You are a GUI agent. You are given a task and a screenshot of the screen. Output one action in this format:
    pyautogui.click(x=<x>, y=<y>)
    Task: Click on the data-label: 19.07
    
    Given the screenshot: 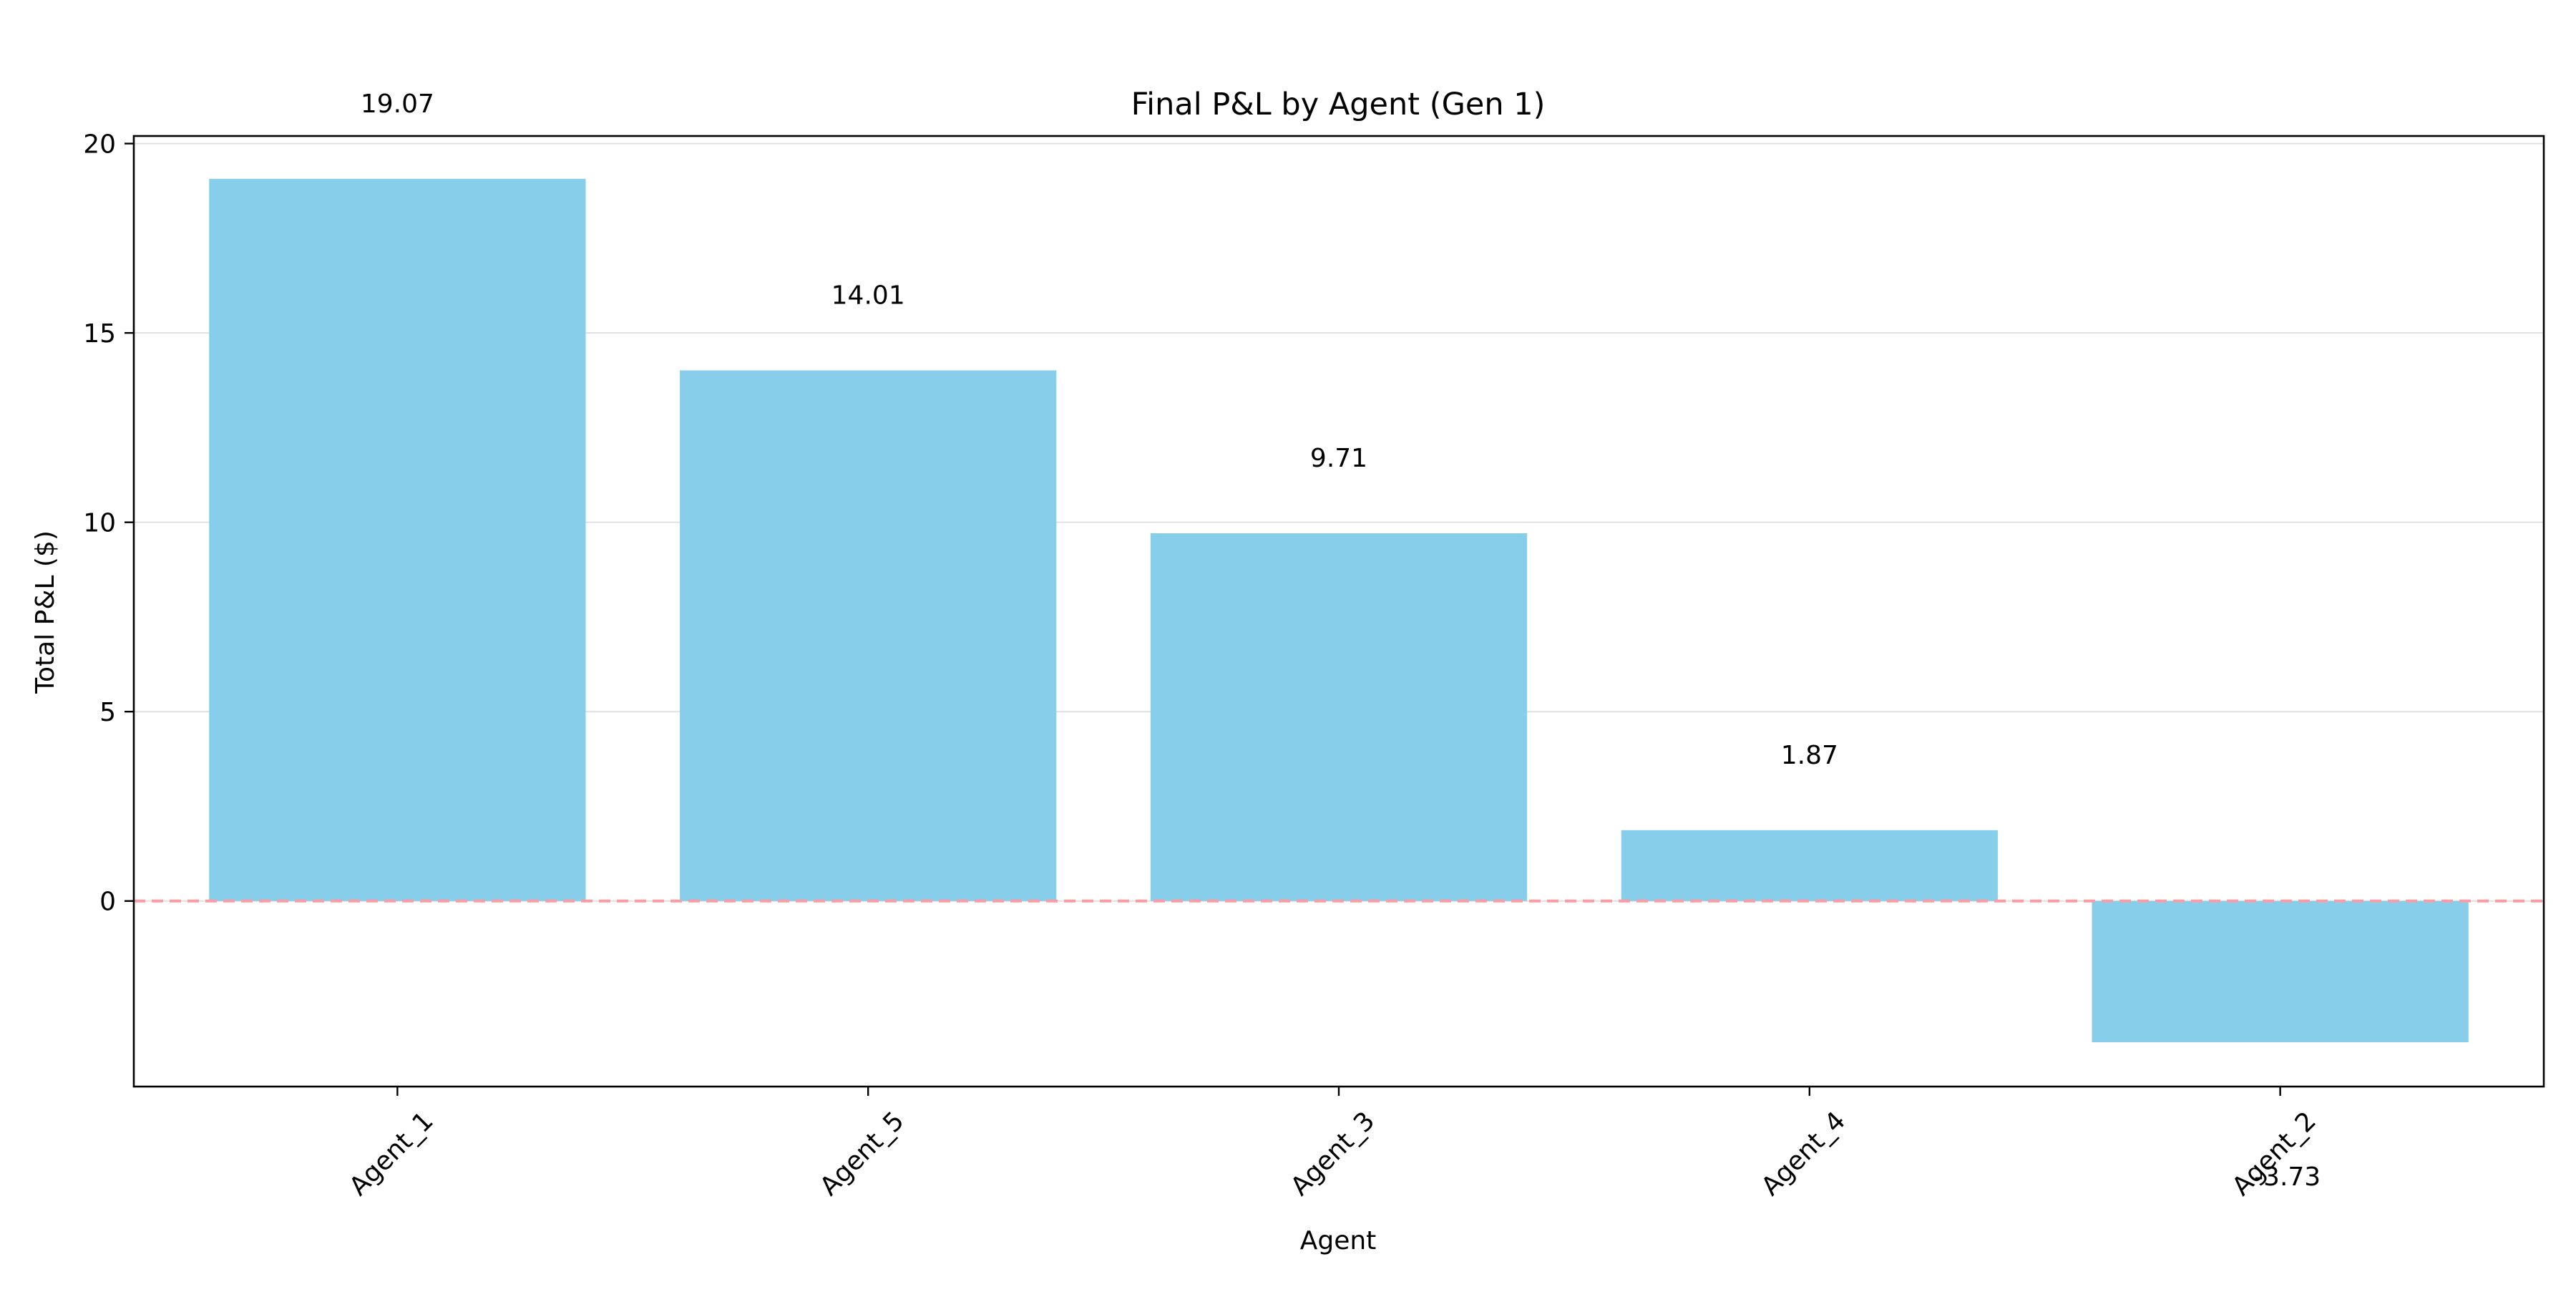 What is the action you would take?
    pyautogui.click(x=397, y=104)
    